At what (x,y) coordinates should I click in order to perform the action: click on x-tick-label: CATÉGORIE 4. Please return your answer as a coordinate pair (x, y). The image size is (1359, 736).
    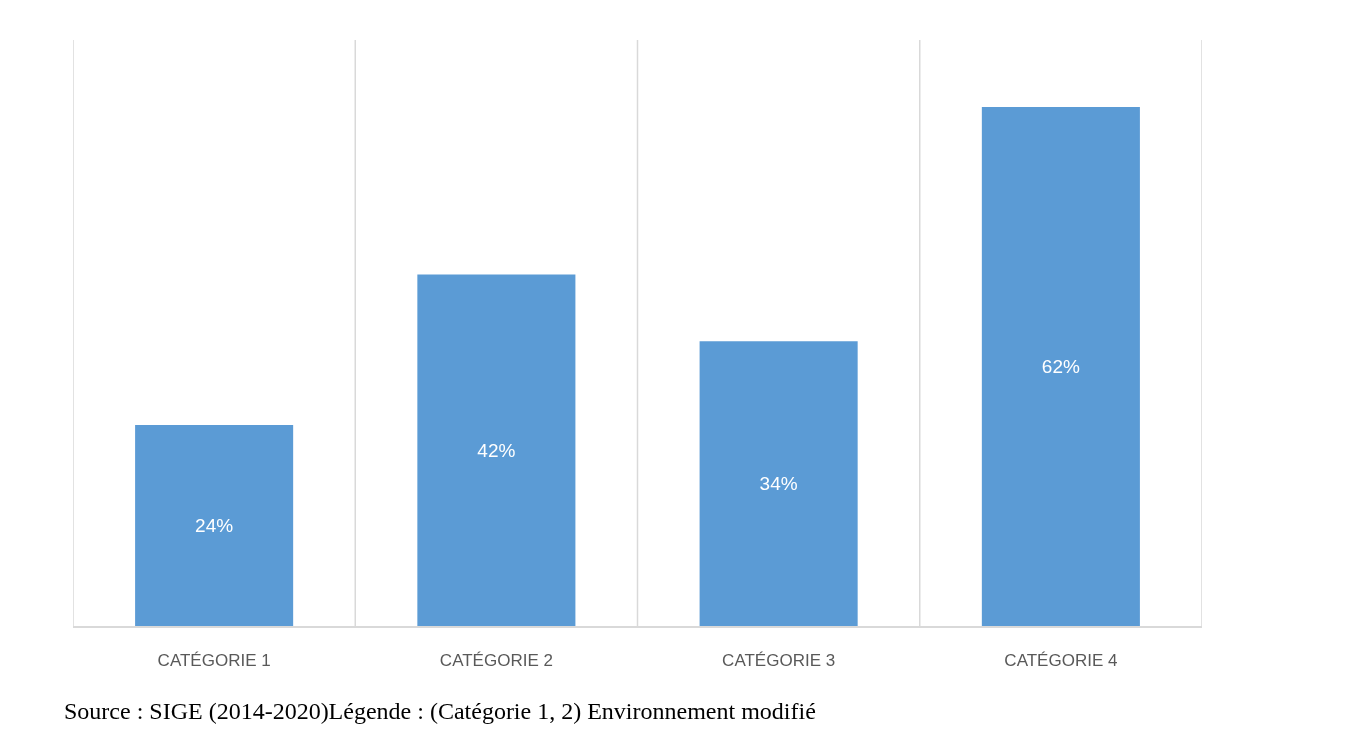
    Looking at the image, I should click on (1061, 661).